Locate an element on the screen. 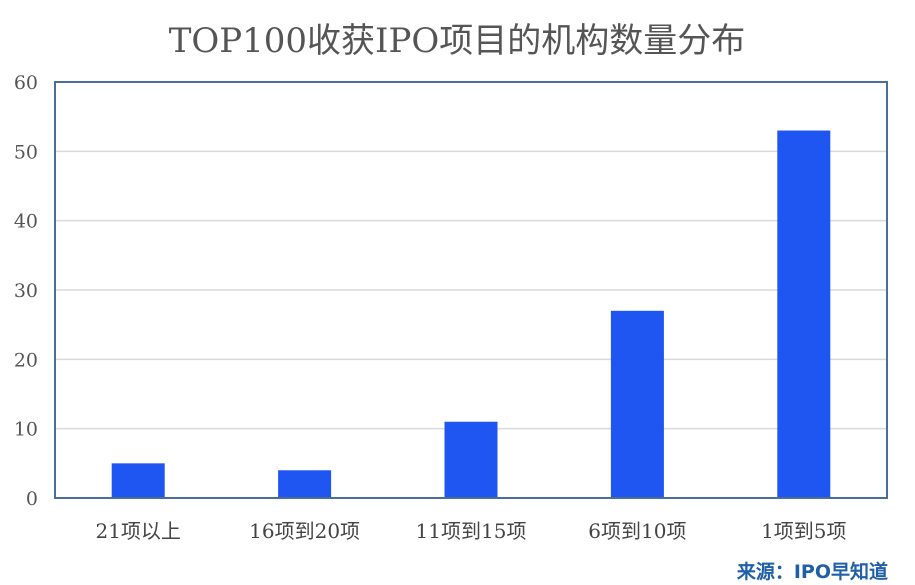 Image resolution: width=915 pixels, height=585 pixels. source-label: 来源：IPO早知道 is located at coordinates (812, 571).